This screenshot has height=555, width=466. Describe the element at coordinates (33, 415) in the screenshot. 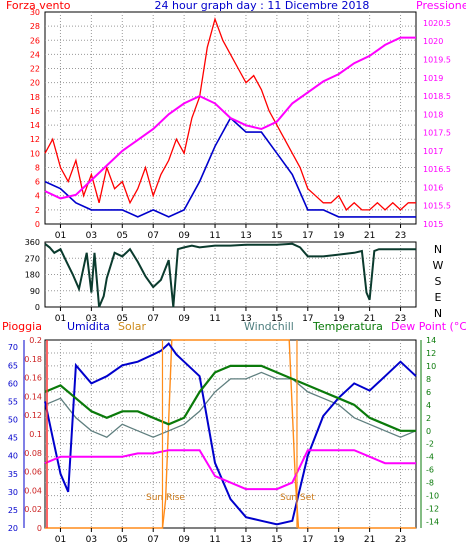

I see `rain-axis-tick: 0.12` at that location.